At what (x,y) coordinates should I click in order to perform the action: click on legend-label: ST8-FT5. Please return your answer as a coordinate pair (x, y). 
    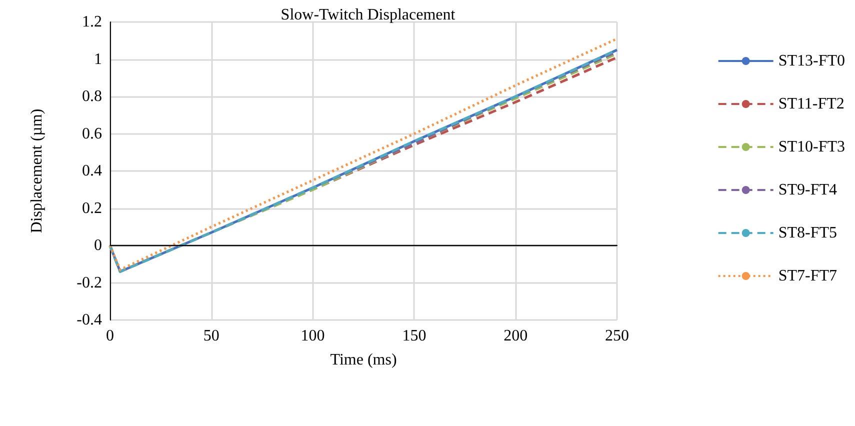
    Looking at the image, I should click on (807, 233).